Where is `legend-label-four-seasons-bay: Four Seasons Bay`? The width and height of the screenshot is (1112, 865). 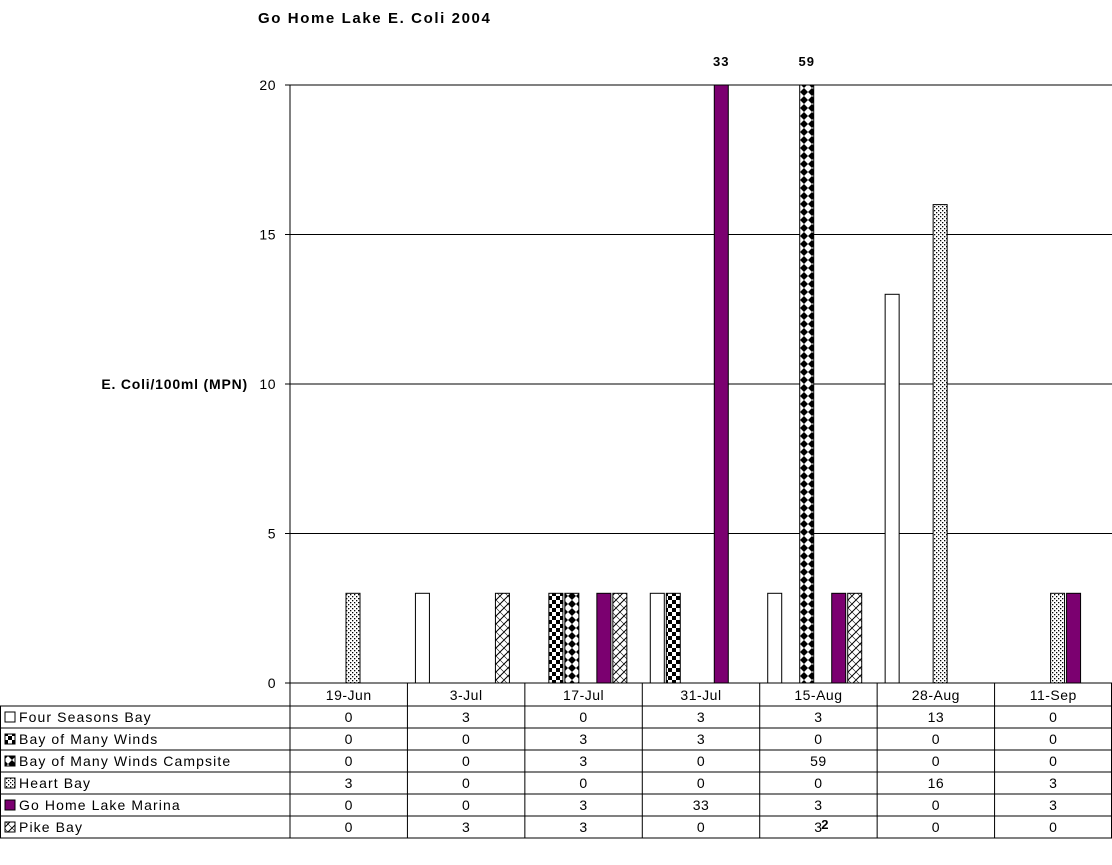
legend-label-four-seasons-bay: Four Seasons Bay is located at coordinates (85, 717).